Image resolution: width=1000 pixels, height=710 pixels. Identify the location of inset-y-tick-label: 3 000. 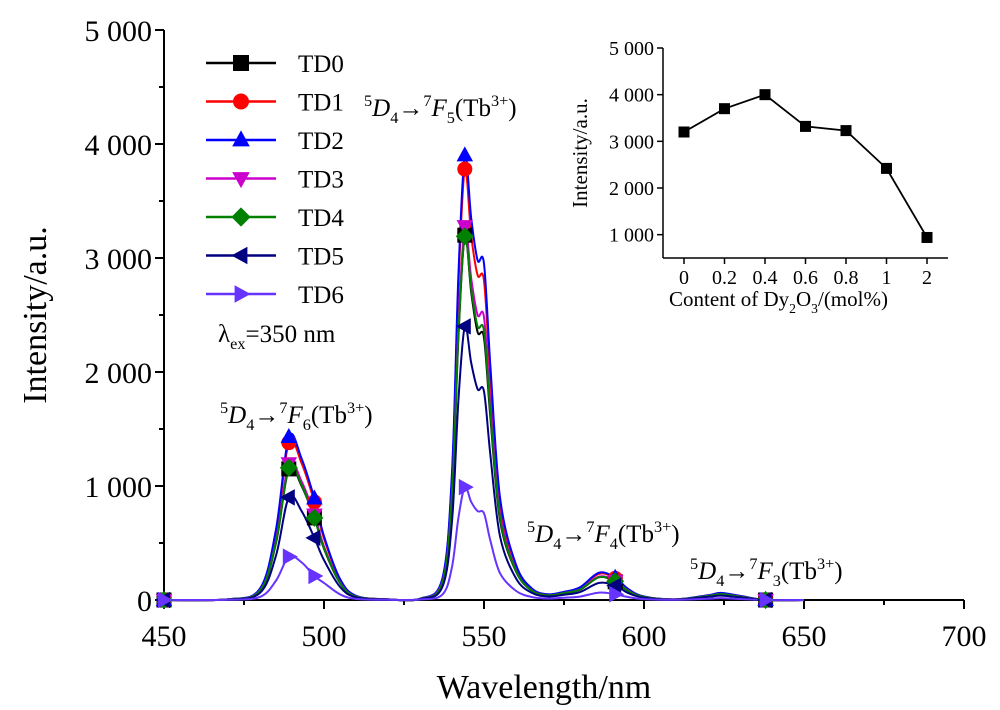
(631, 142).